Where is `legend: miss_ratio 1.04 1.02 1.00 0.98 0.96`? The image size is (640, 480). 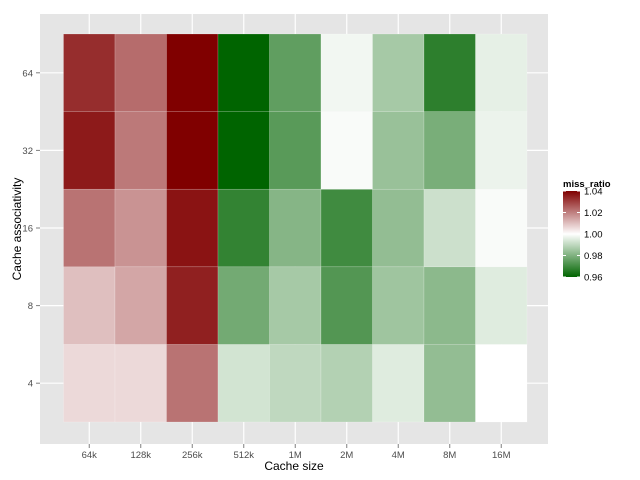 legend: miss_ratio 1.04 1.02 1.00 0.98 0.96 is located at coordinates (587, 231).